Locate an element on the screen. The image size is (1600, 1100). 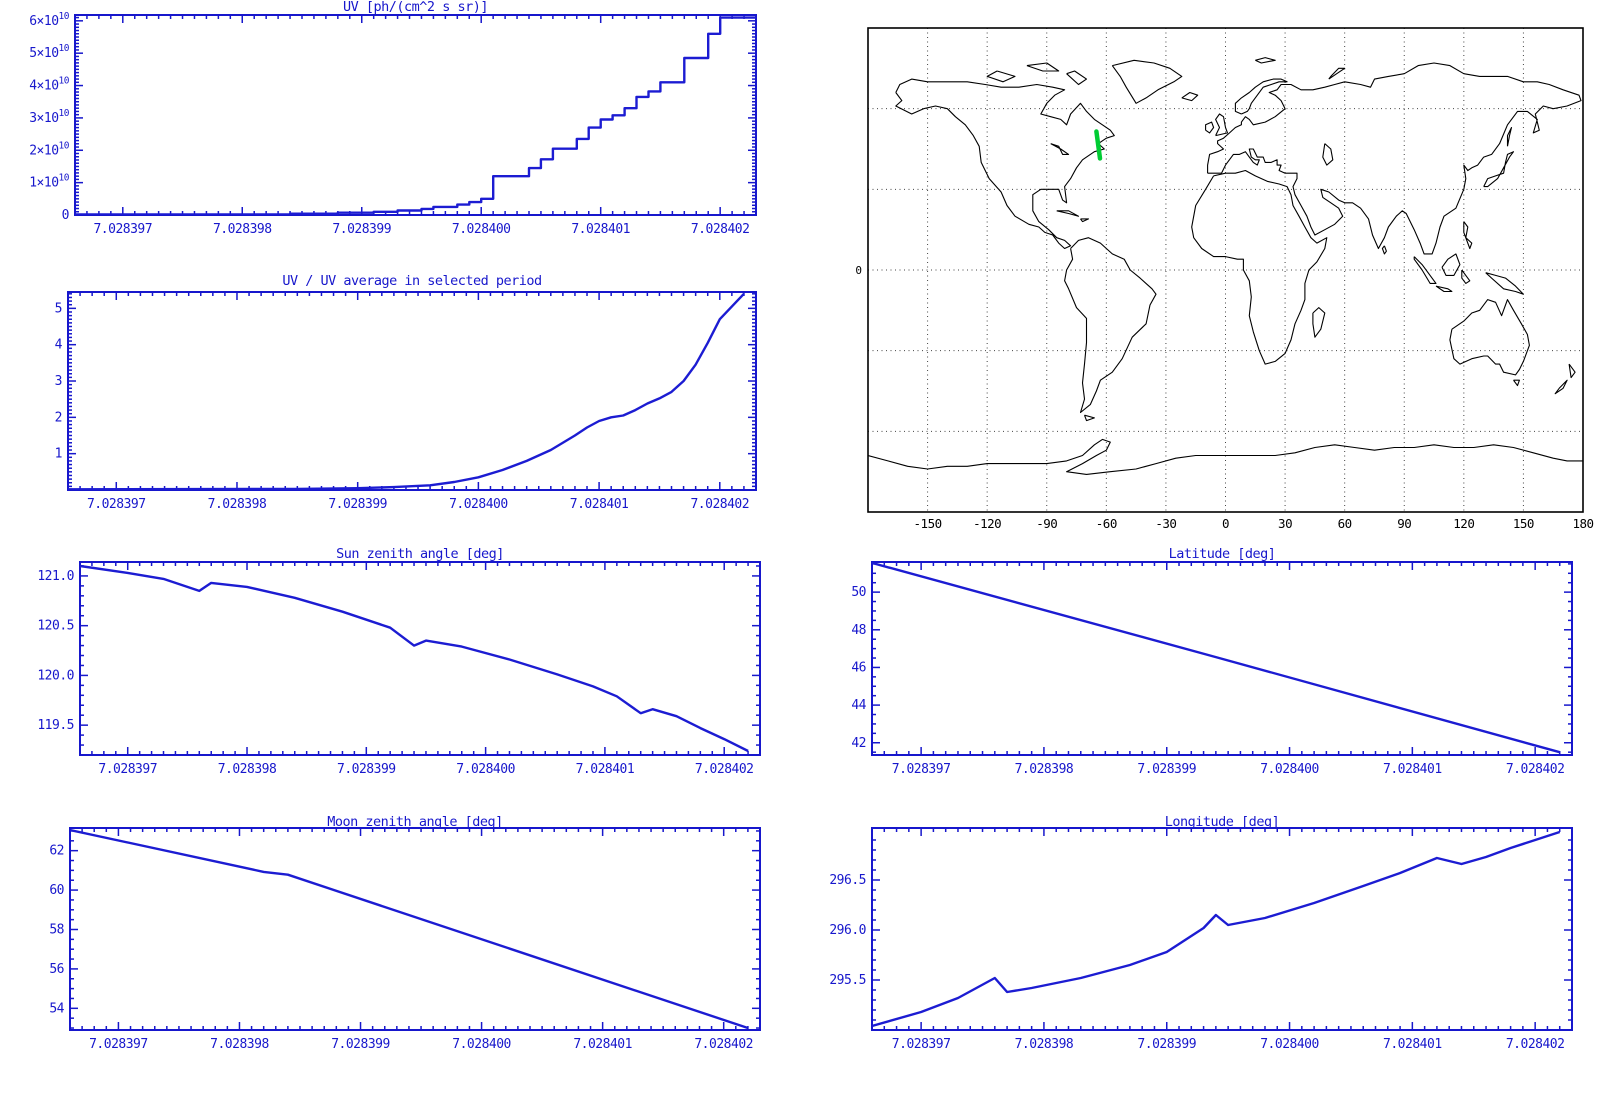
svg-text: -60 is located at coordinates (1106, 523).